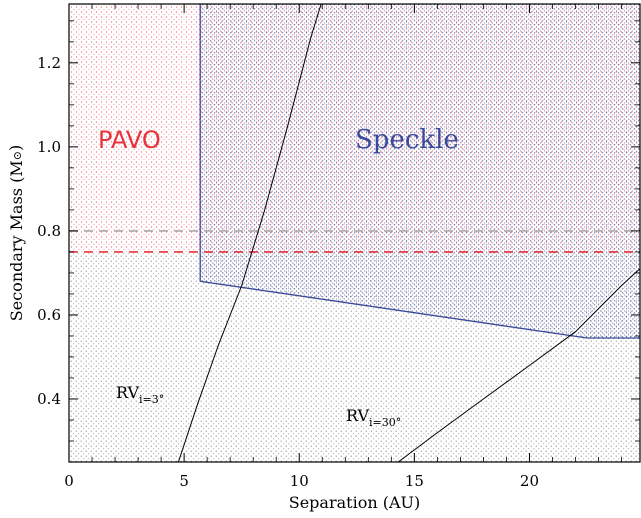  I want to click on y-tick-label: 1.0, so click(49, 147).